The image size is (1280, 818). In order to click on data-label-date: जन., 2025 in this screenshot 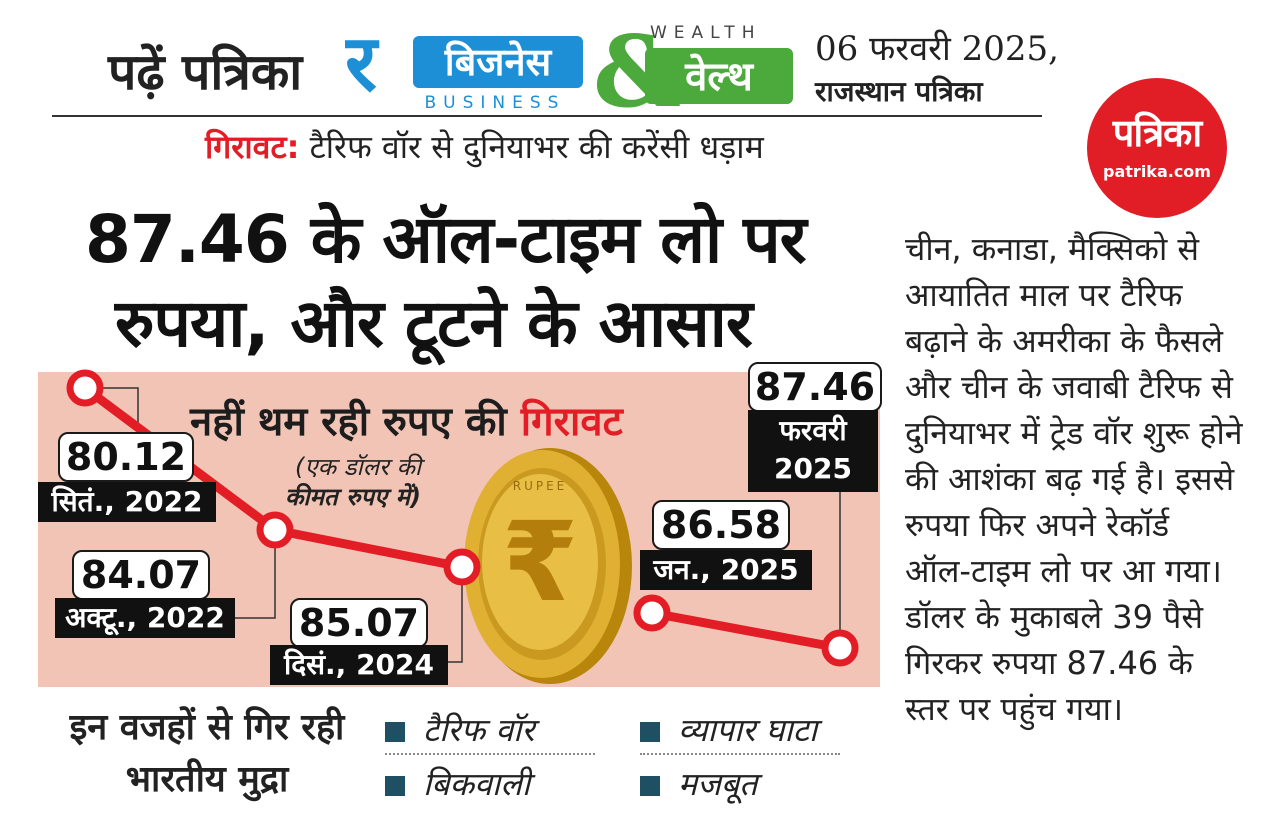, I will do `click(726, 570)`.